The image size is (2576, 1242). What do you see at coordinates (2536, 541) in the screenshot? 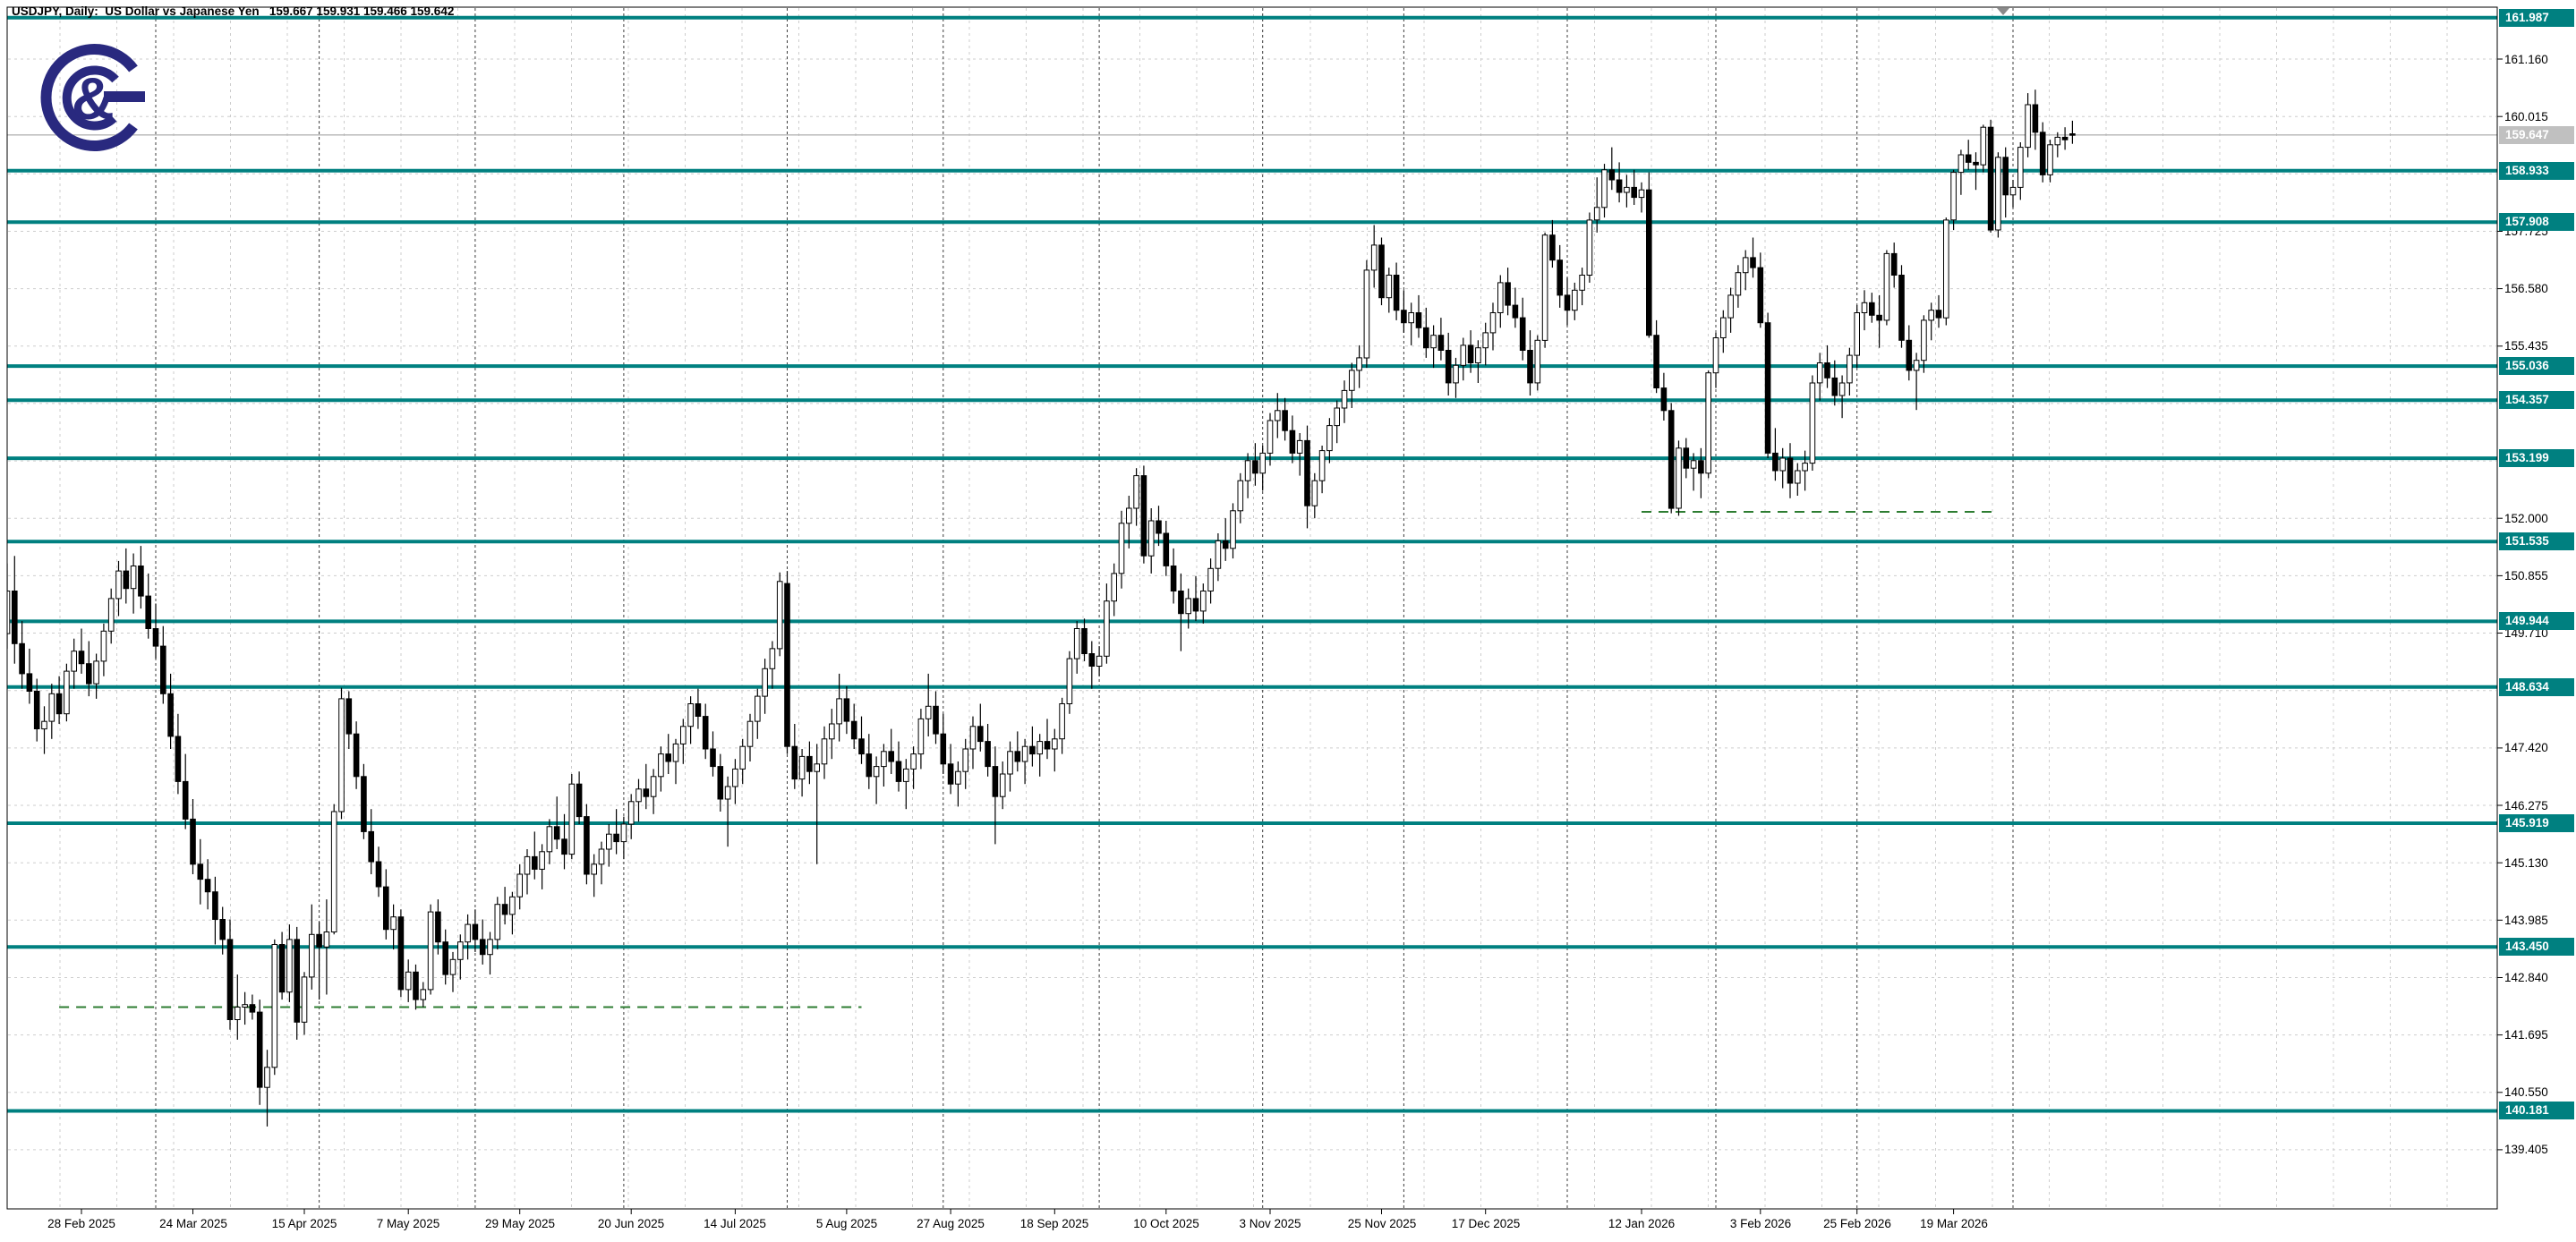
I see `level-price-label: 151.535` at bounding box center [2536, 541].